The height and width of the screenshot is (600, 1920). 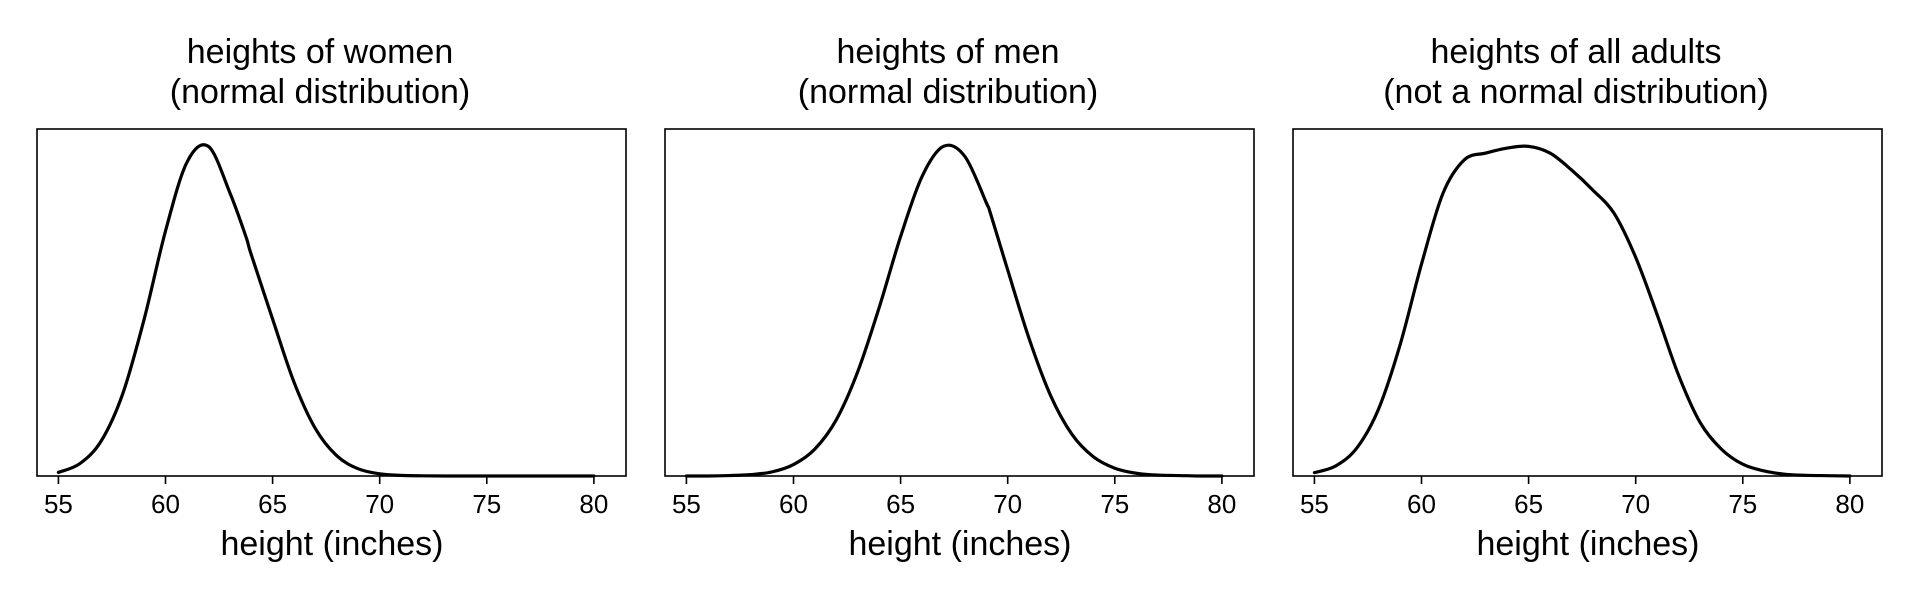 I want to click on chart-title-line-1: heights of women, so click(x=320, y=52).